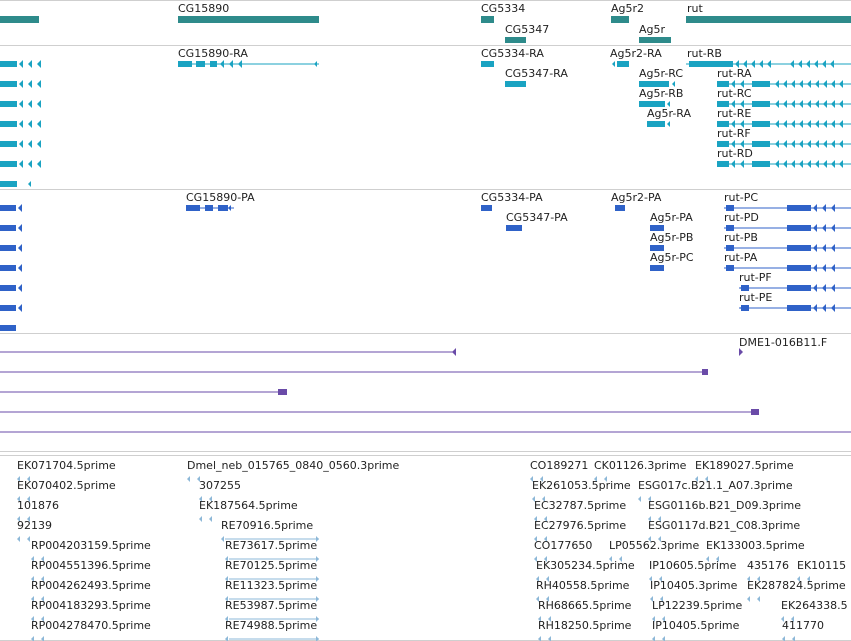 The height and width of the screenshot is (641, 851). I want to click on feature-label: Ag5r-PB, so click(671, 237).